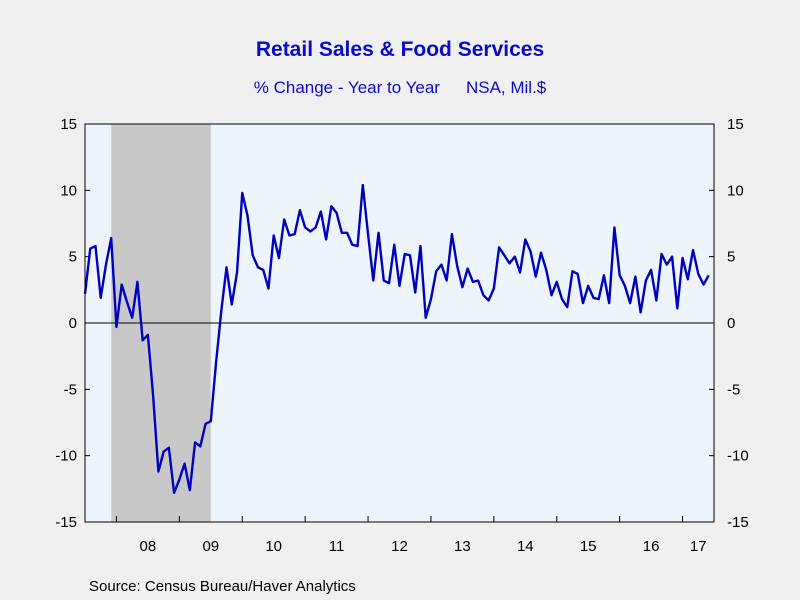 The width and height of the screenshot is (800, 600). What do you see at coordinates (73, 323) in the screenshot?
I see `y-tick-label-left: 0` at bounding box center [73, 323].